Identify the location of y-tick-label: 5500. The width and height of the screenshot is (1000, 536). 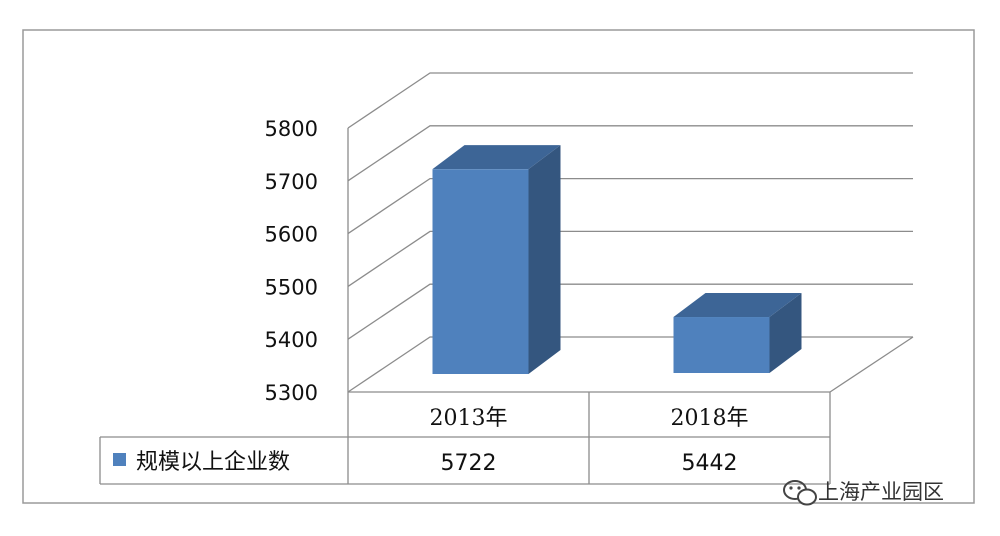
(291, 287).